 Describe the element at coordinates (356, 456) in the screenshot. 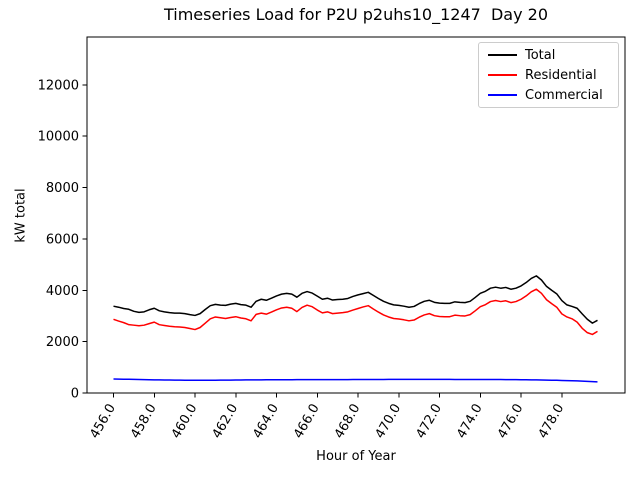

I see `x-axis-label: Hour of Year` at that location.